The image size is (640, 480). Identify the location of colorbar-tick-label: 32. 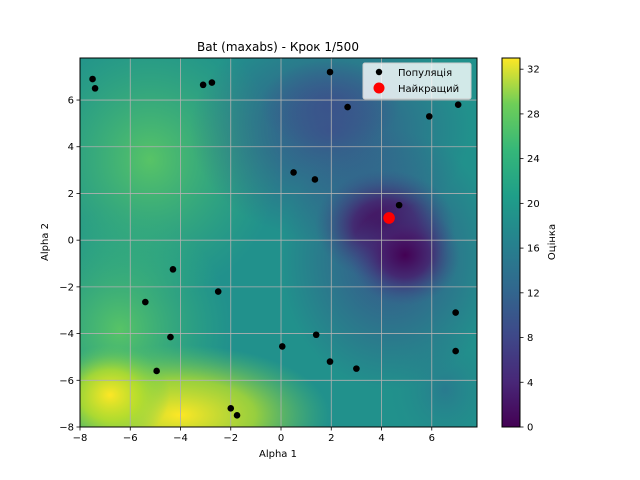
(533, 70).